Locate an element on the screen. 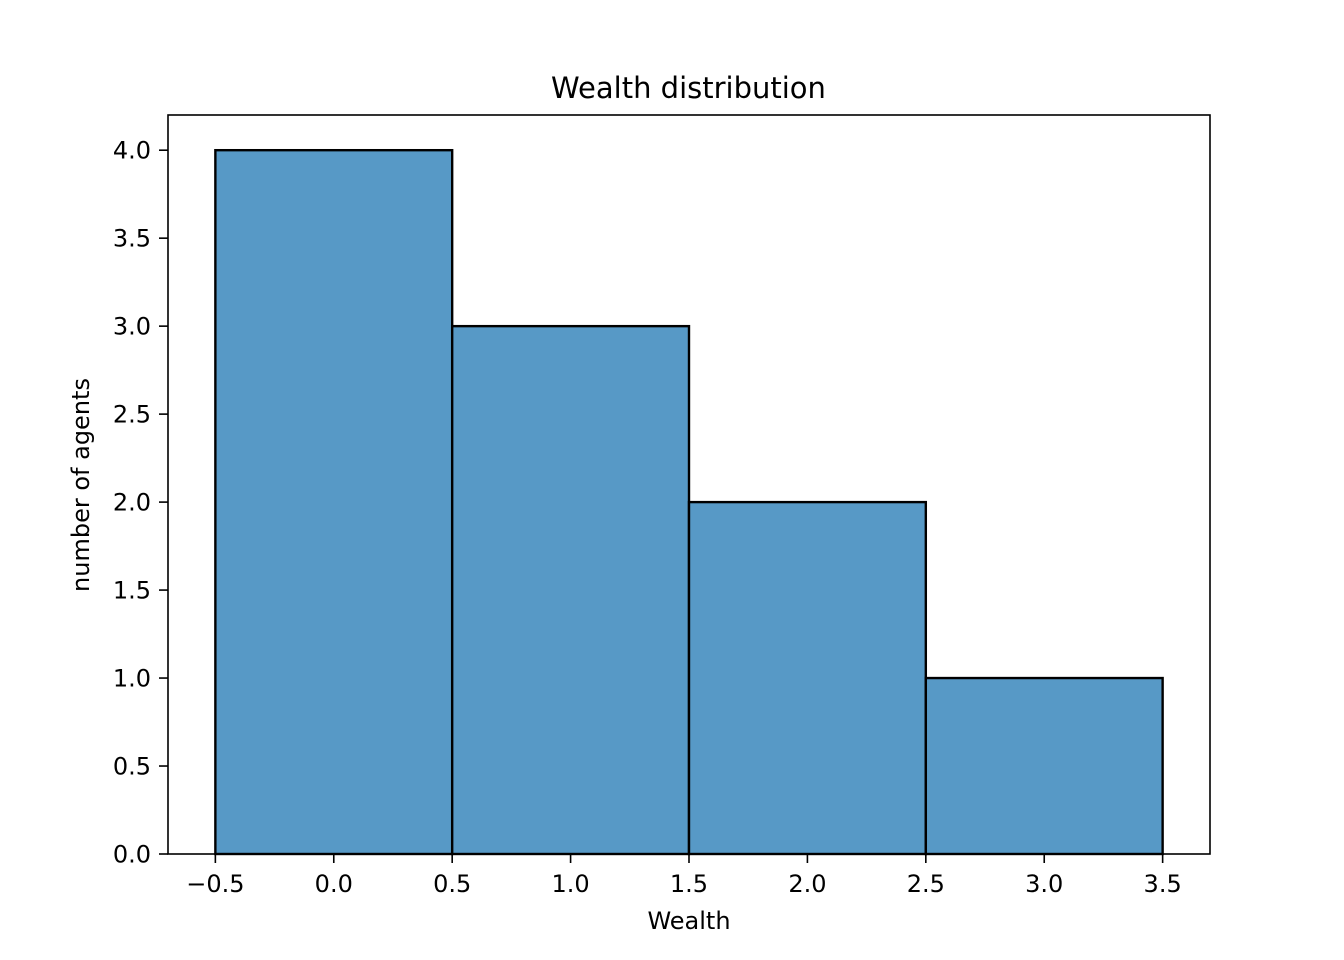 The width and height of the screenshot is (1344, 960). y-axis: 0.0 0.5 1.0 1.5 2.0 2.5 3.0 3.5 4.0 is located at coordinates (140, 503).